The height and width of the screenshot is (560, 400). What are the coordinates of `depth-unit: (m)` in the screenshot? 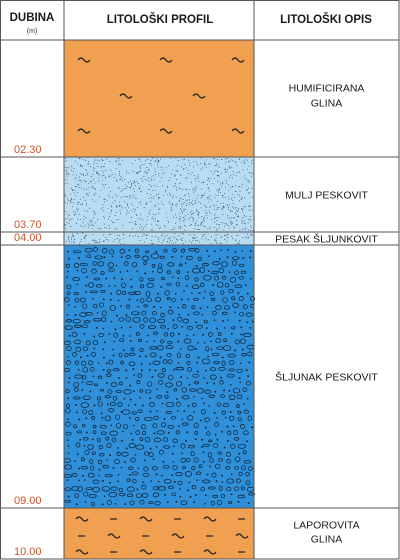 It's located at (32, 31).